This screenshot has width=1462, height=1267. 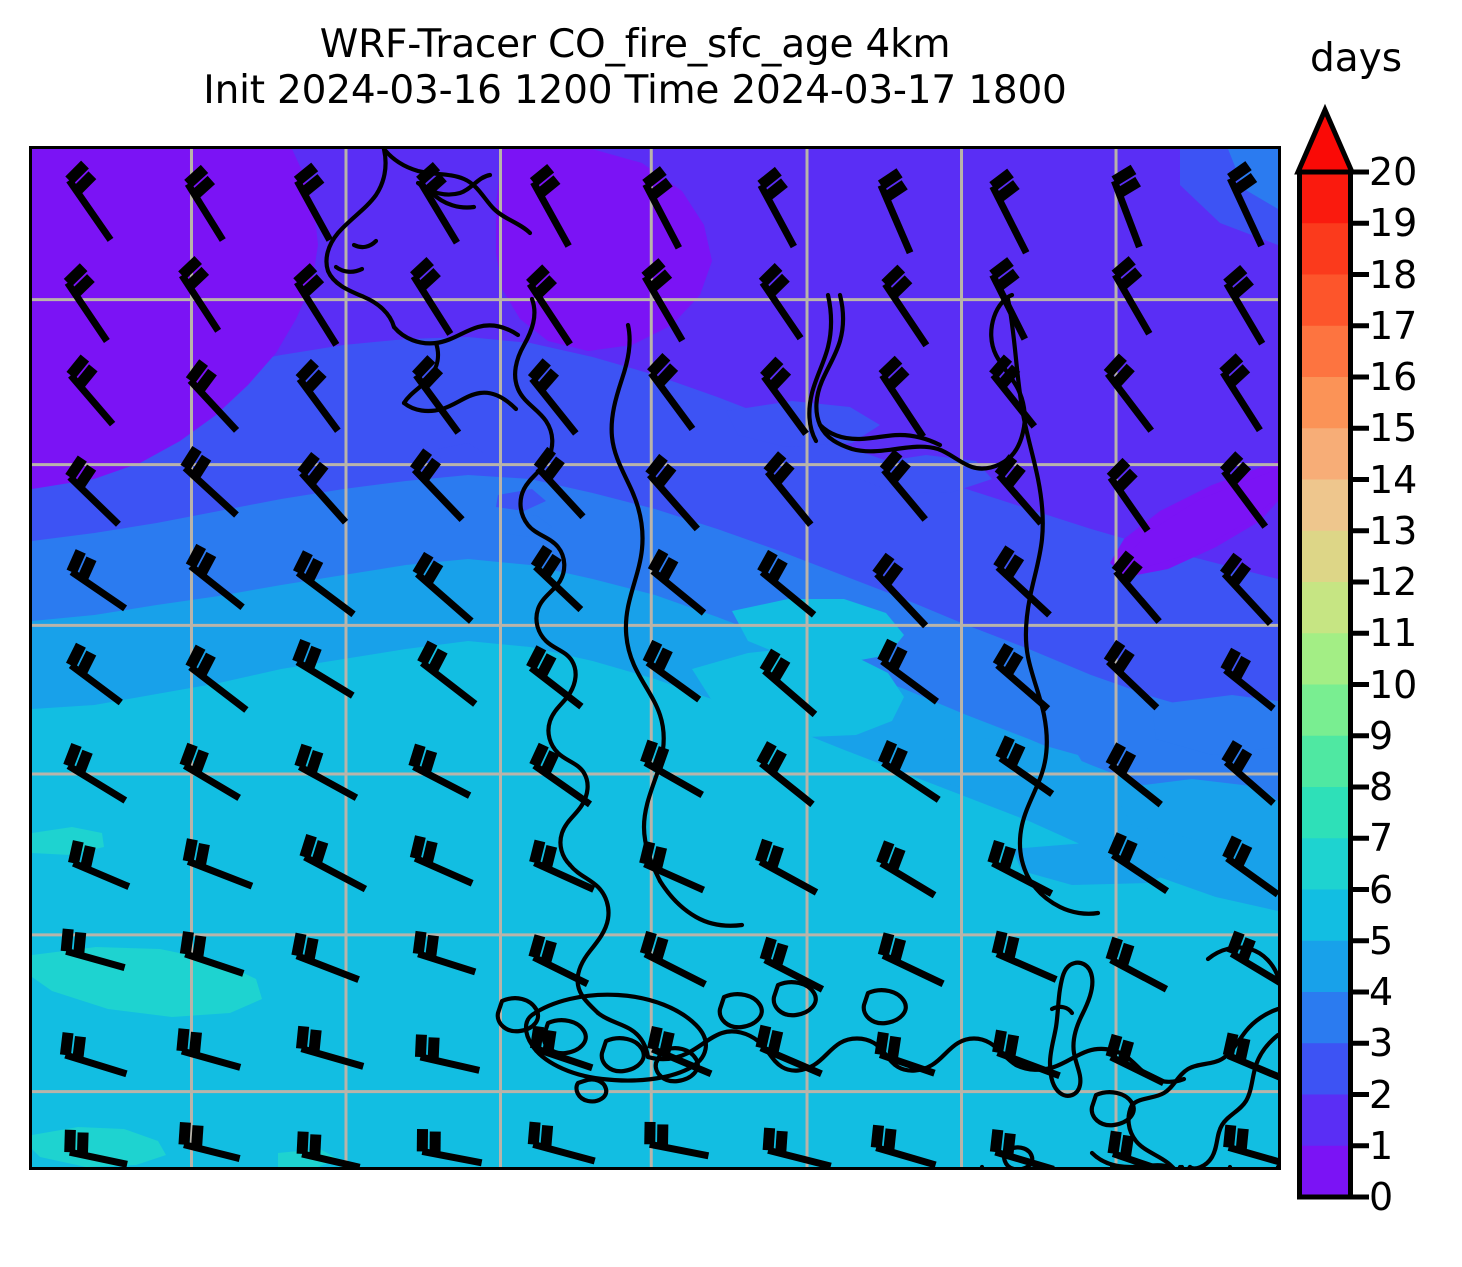 I want to click on colorbar: days 0 1 2 3 4 5 6 7 8 9 10 11 12 13 14 15 16 17 18 19 20, so click(x=1378, y=628).